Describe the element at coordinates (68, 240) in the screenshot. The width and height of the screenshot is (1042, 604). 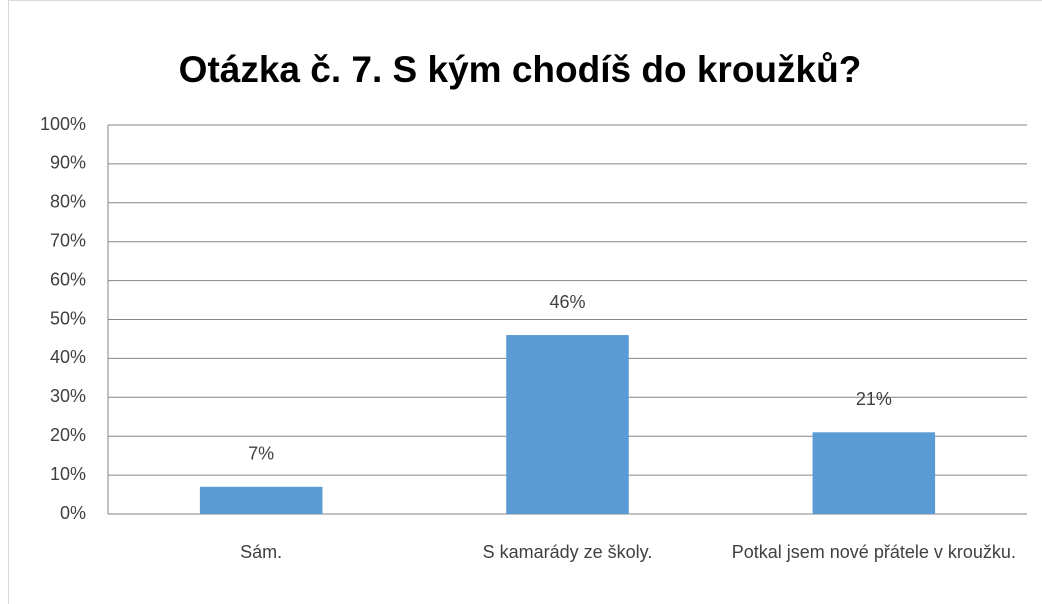
I see `y-tick-label: 70%` at that location.